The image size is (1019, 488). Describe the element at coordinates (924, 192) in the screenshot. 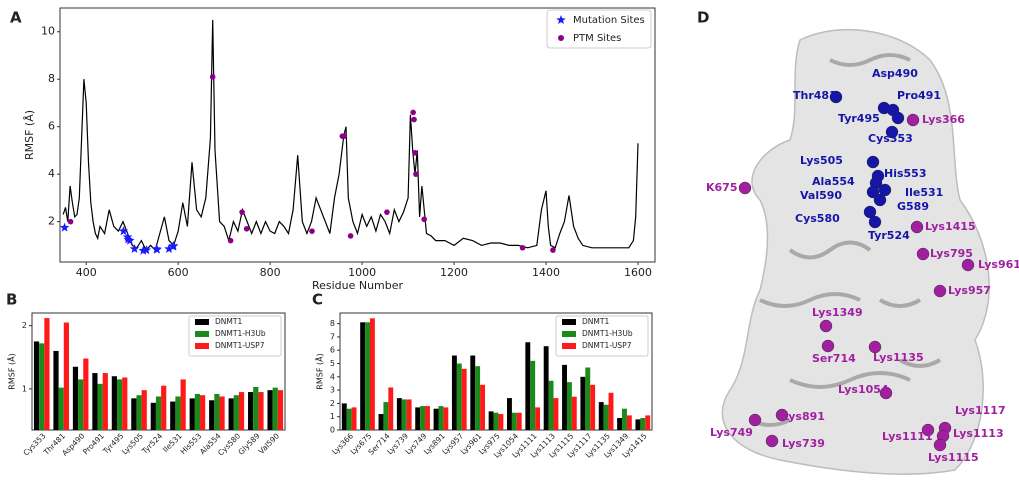

I see `residue-label: Ile531` at that location.